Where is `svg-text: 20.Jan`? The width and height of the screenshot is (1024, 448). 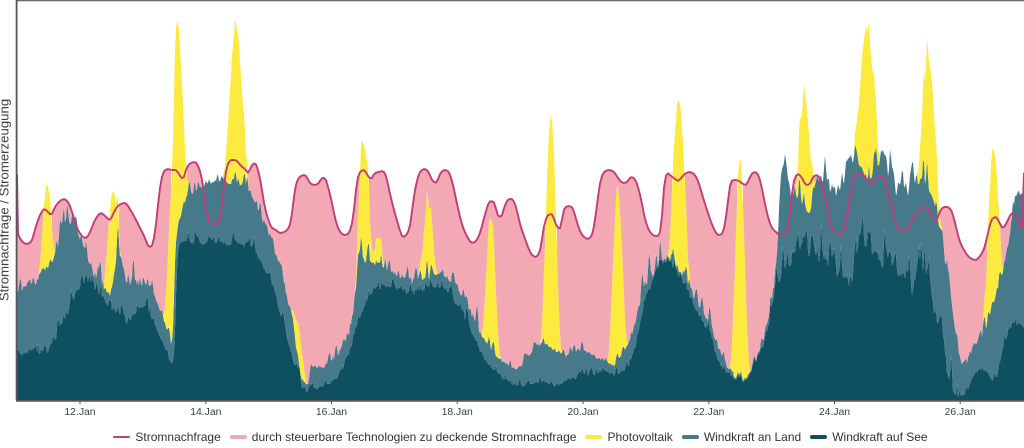 svg-text: 20.Jan is located at coordinates (582, 412).